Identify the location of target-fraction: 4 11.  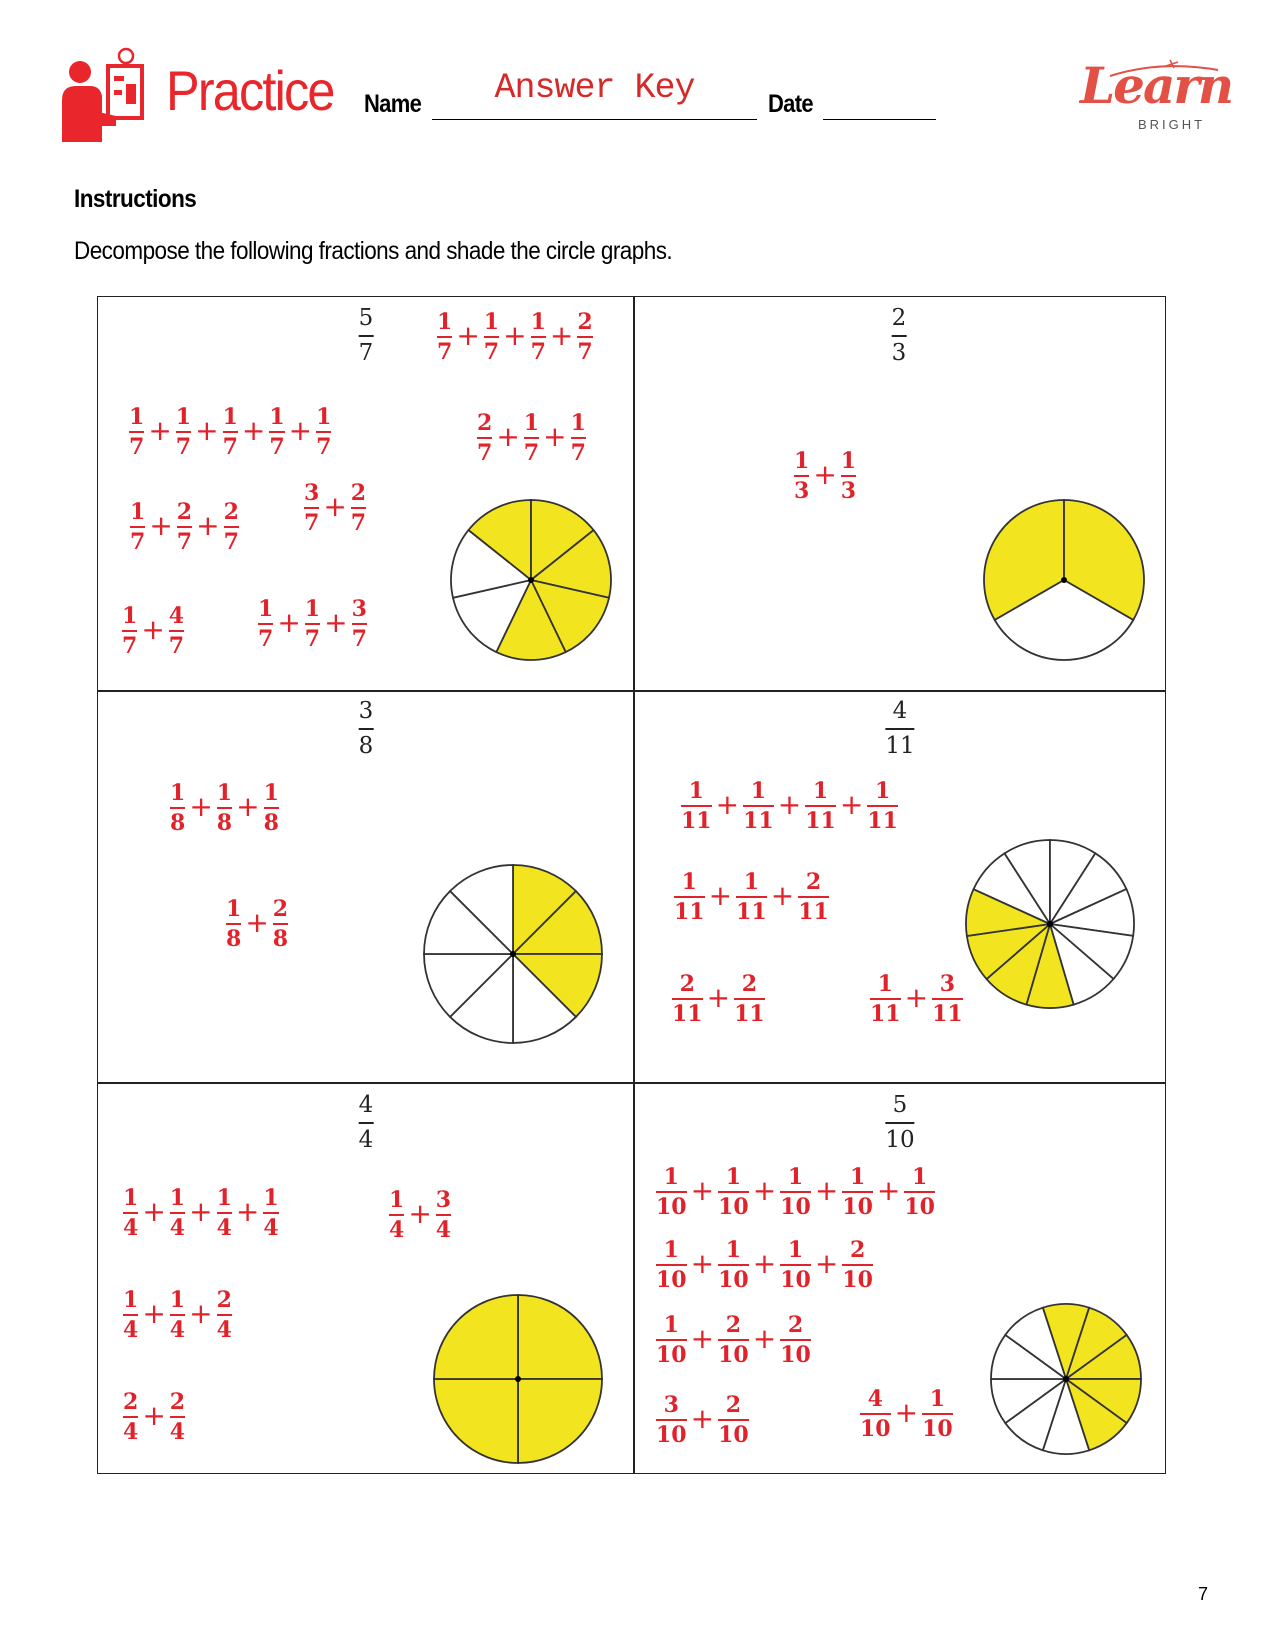
(900, 728).